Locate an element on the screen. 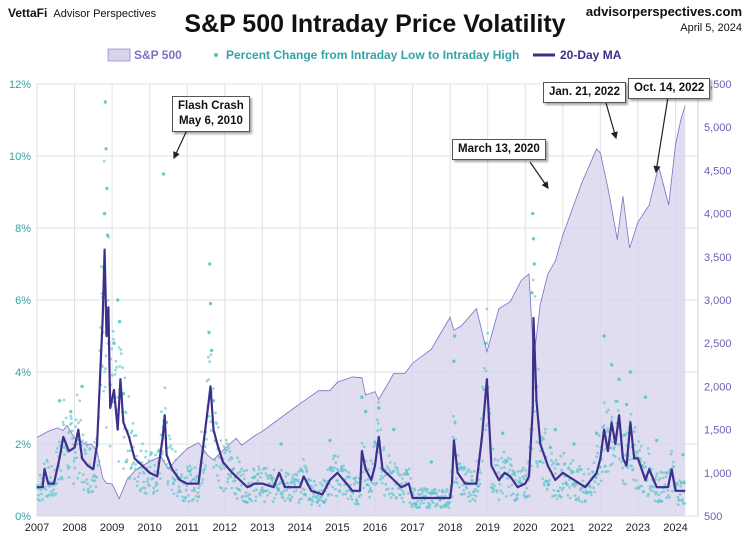 The height and width of the screenshot is (544, 750). x-tick-label: 2008 is located at coordinates (74, 528).